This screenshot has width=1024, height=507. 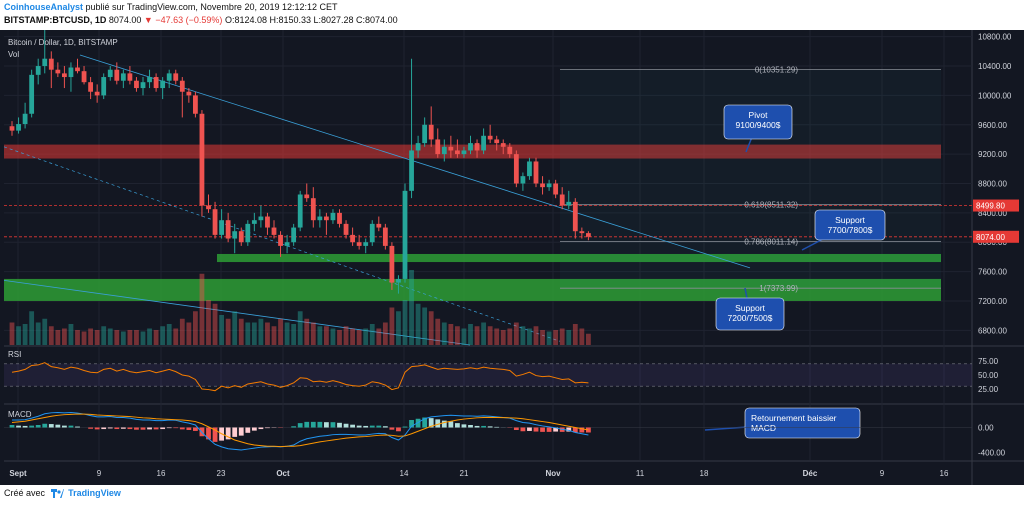 What do you see at coordinates (992, 301) in the screenshot?
I see `y-tick-label: 7200.00` at bounding box center [992, 301].